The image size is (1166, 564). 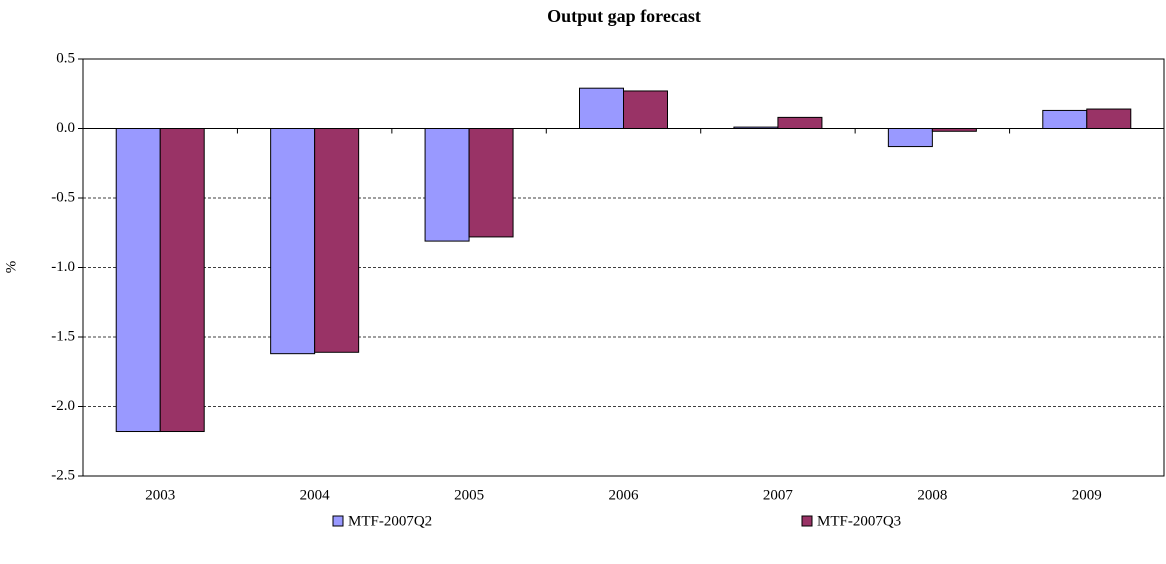 What do you see at coordinates (65, 128) in the screenshot?
I see `y-tick-label: 0.0` at bounding box center [65, 128].